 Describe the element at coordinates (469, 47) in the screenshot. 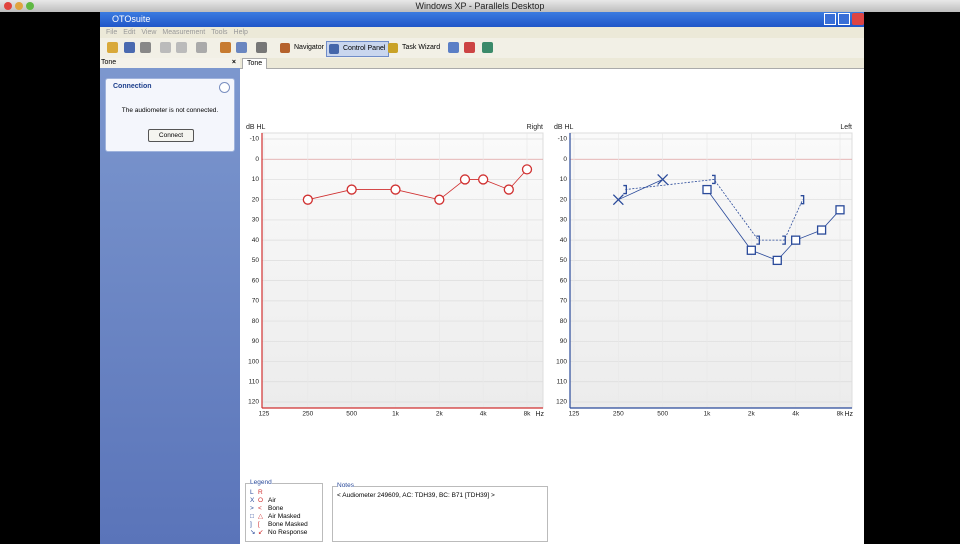

I see `chart-icon` at that location.